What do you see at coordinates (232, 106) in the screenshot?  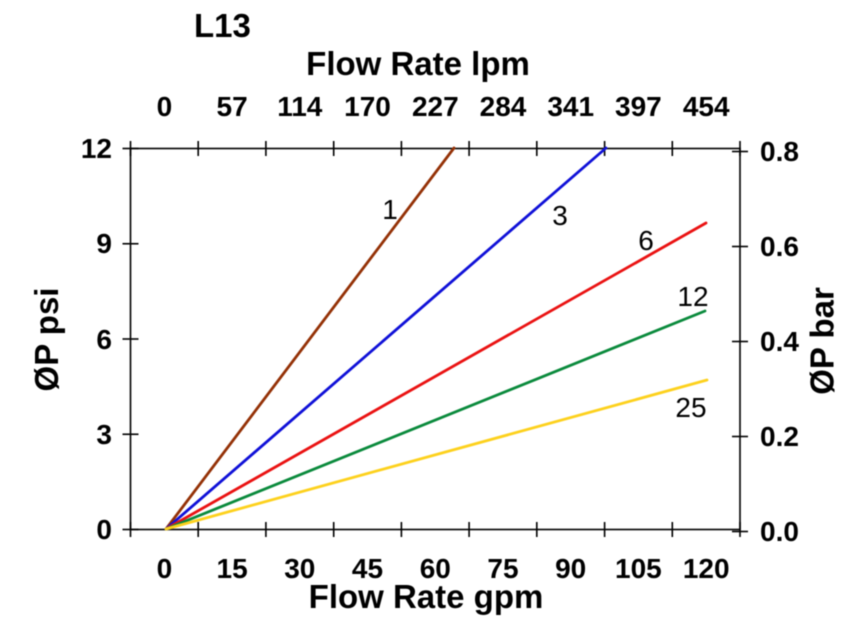 I see `svg-text: 57` at bounding box center [232, 106].